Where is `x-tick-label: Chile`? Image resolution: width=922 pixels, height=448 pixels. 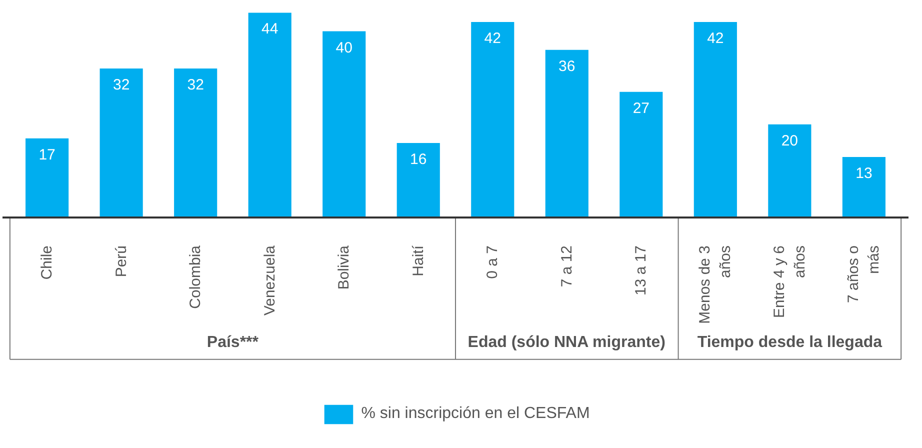
x-tick-label: Chile is located at coordinates (47, 262).